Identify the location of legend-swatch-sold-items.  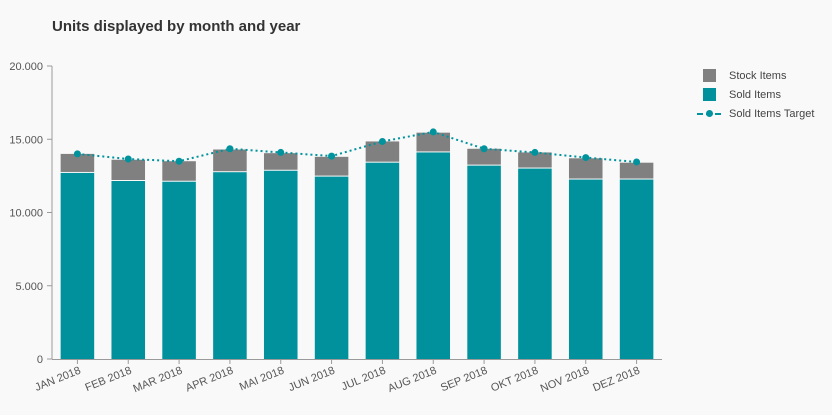
(709, 94).